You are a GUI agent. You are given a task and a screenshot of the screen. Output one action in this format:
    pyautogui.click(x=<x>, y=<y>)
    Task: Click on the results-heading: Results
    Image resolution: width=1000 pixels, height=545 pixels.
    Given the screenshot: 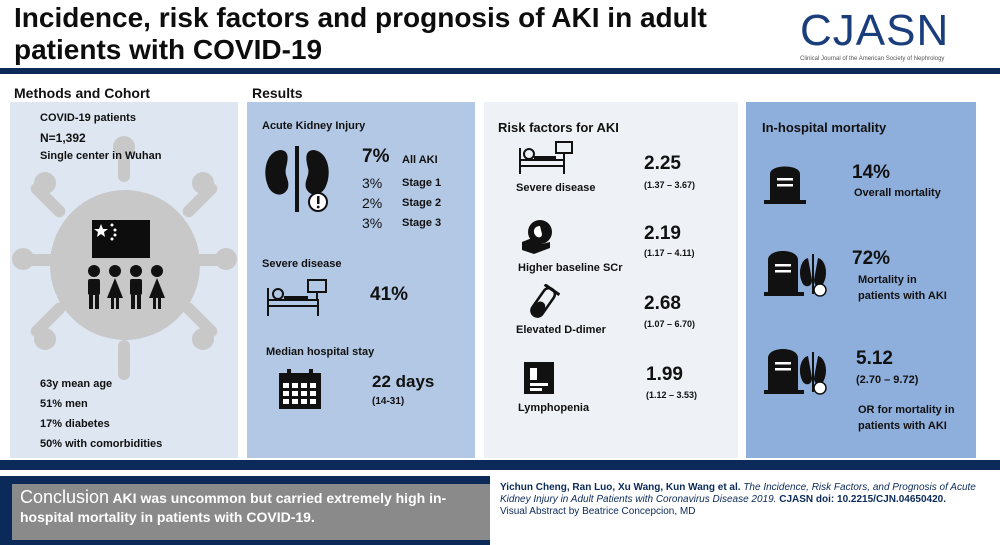 What is the action you would take?
    pyautogui.click(x=277, y=93)
    